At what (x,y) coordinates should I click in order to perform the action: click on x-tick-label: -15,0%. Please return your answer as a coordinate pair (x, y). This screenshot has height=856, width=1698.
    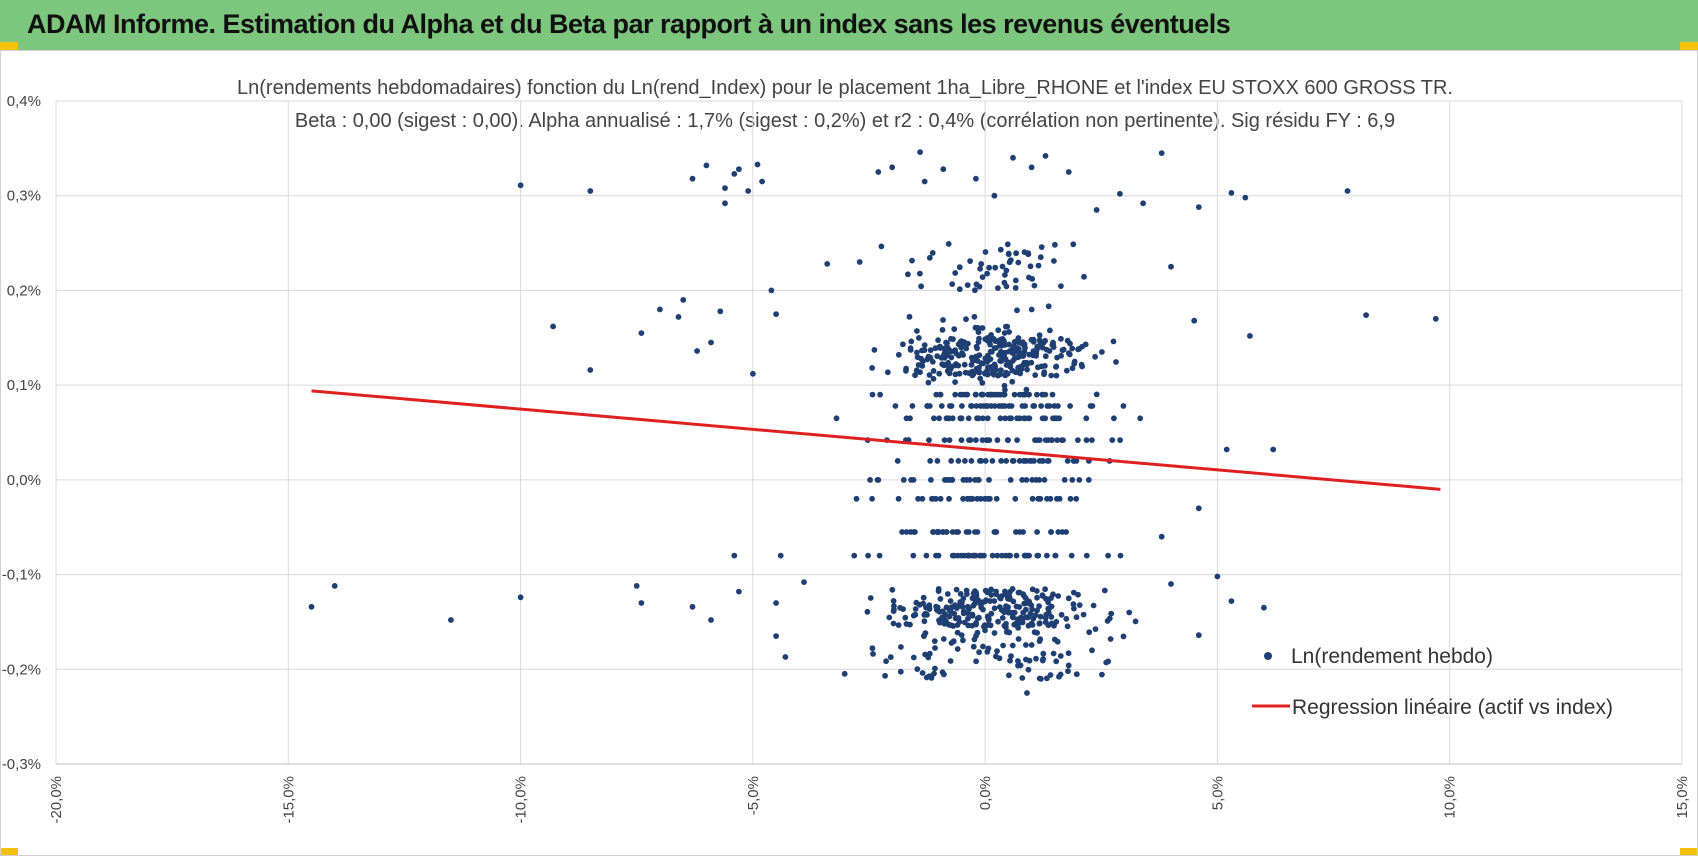
    Looking at the image, I should click on (288, 800).